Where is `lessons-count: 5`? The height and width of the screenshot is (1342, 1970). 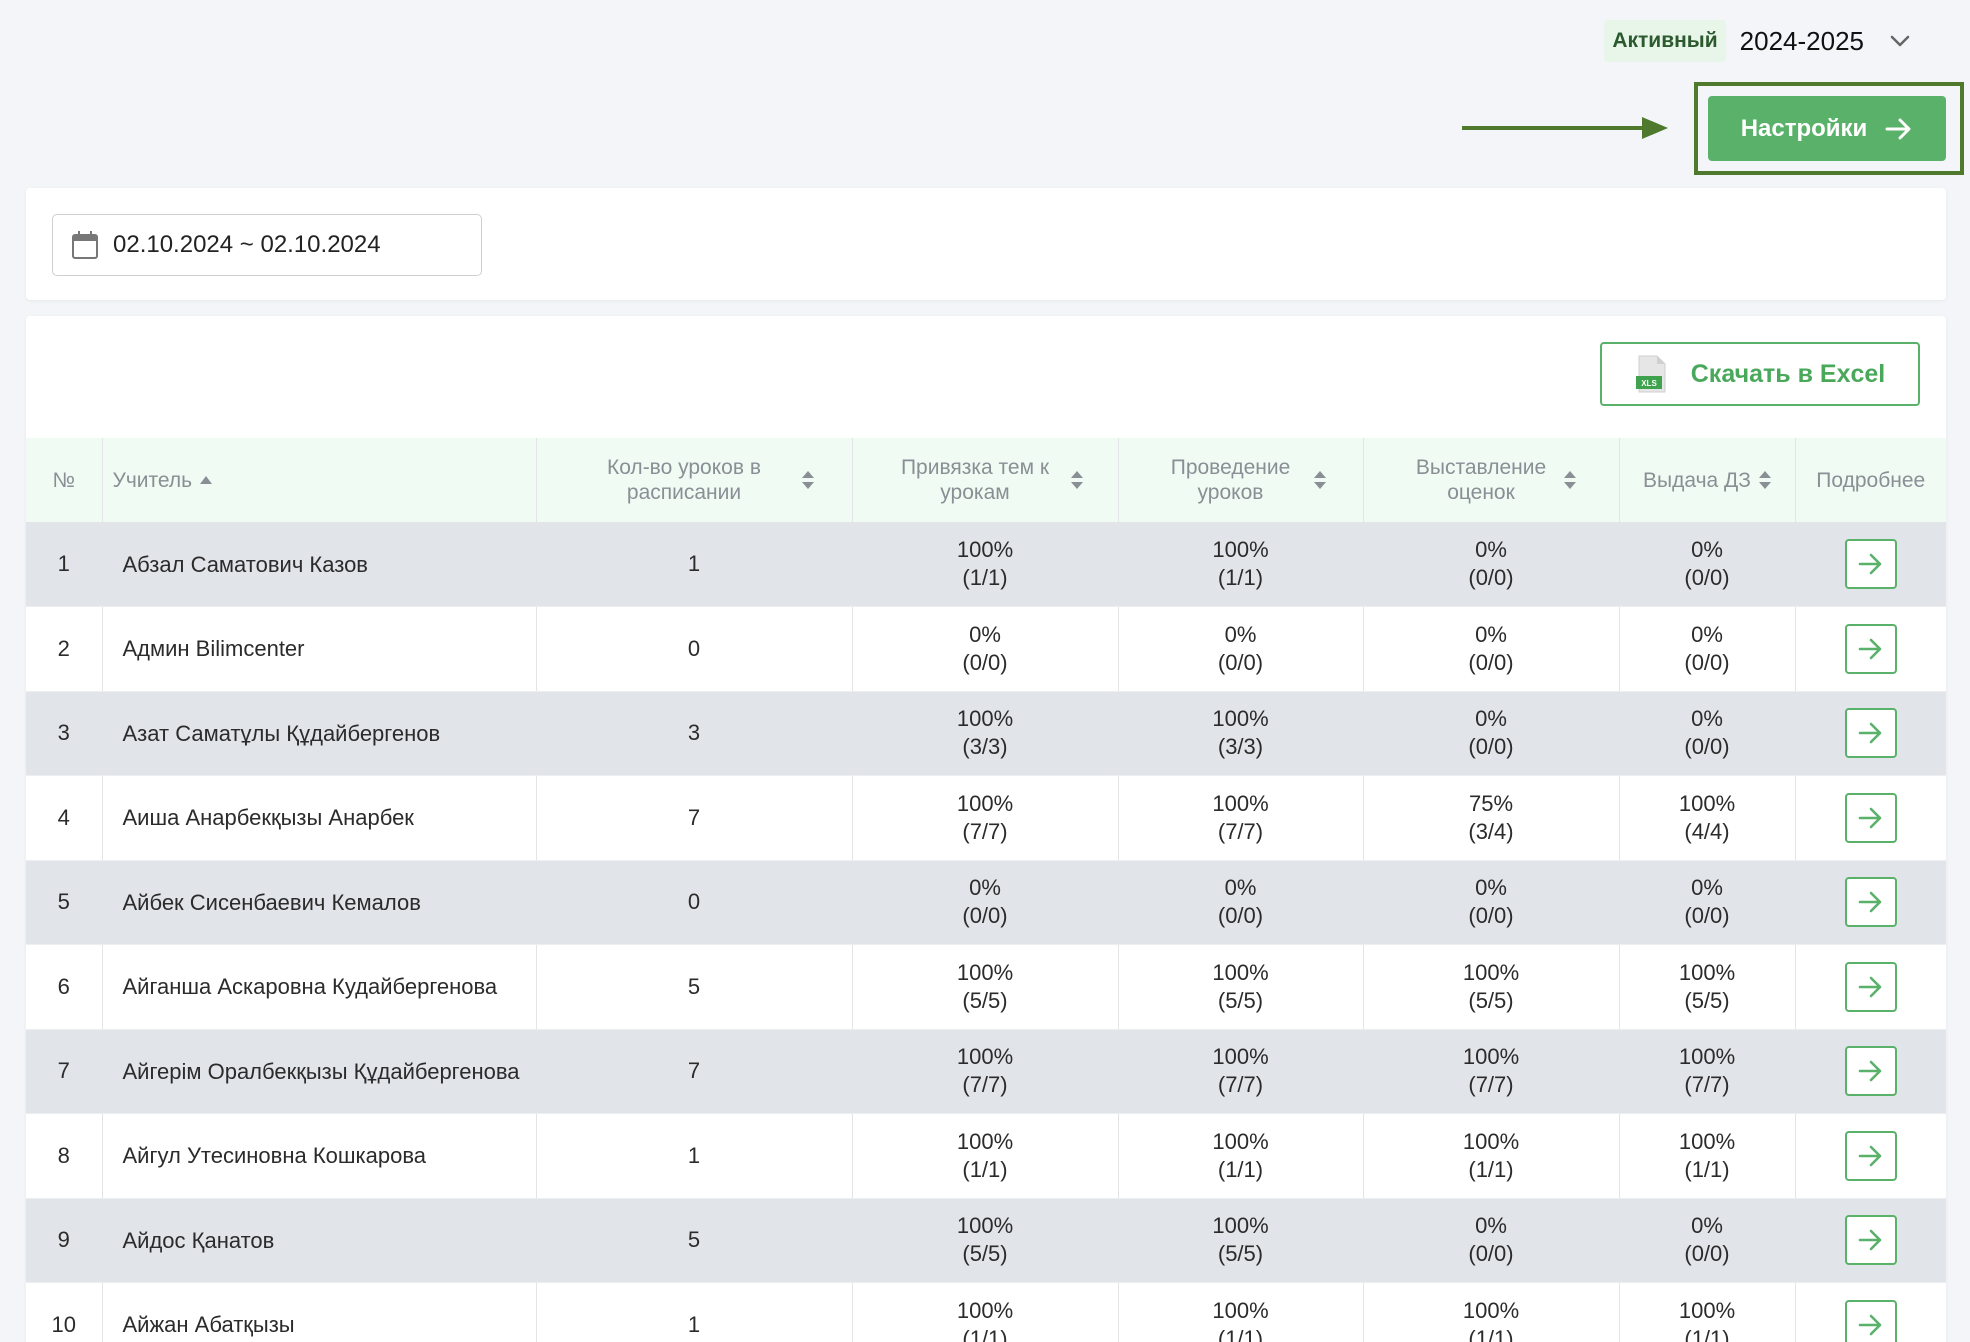 lessons-count: 5 is located at coordinates (694, 987).